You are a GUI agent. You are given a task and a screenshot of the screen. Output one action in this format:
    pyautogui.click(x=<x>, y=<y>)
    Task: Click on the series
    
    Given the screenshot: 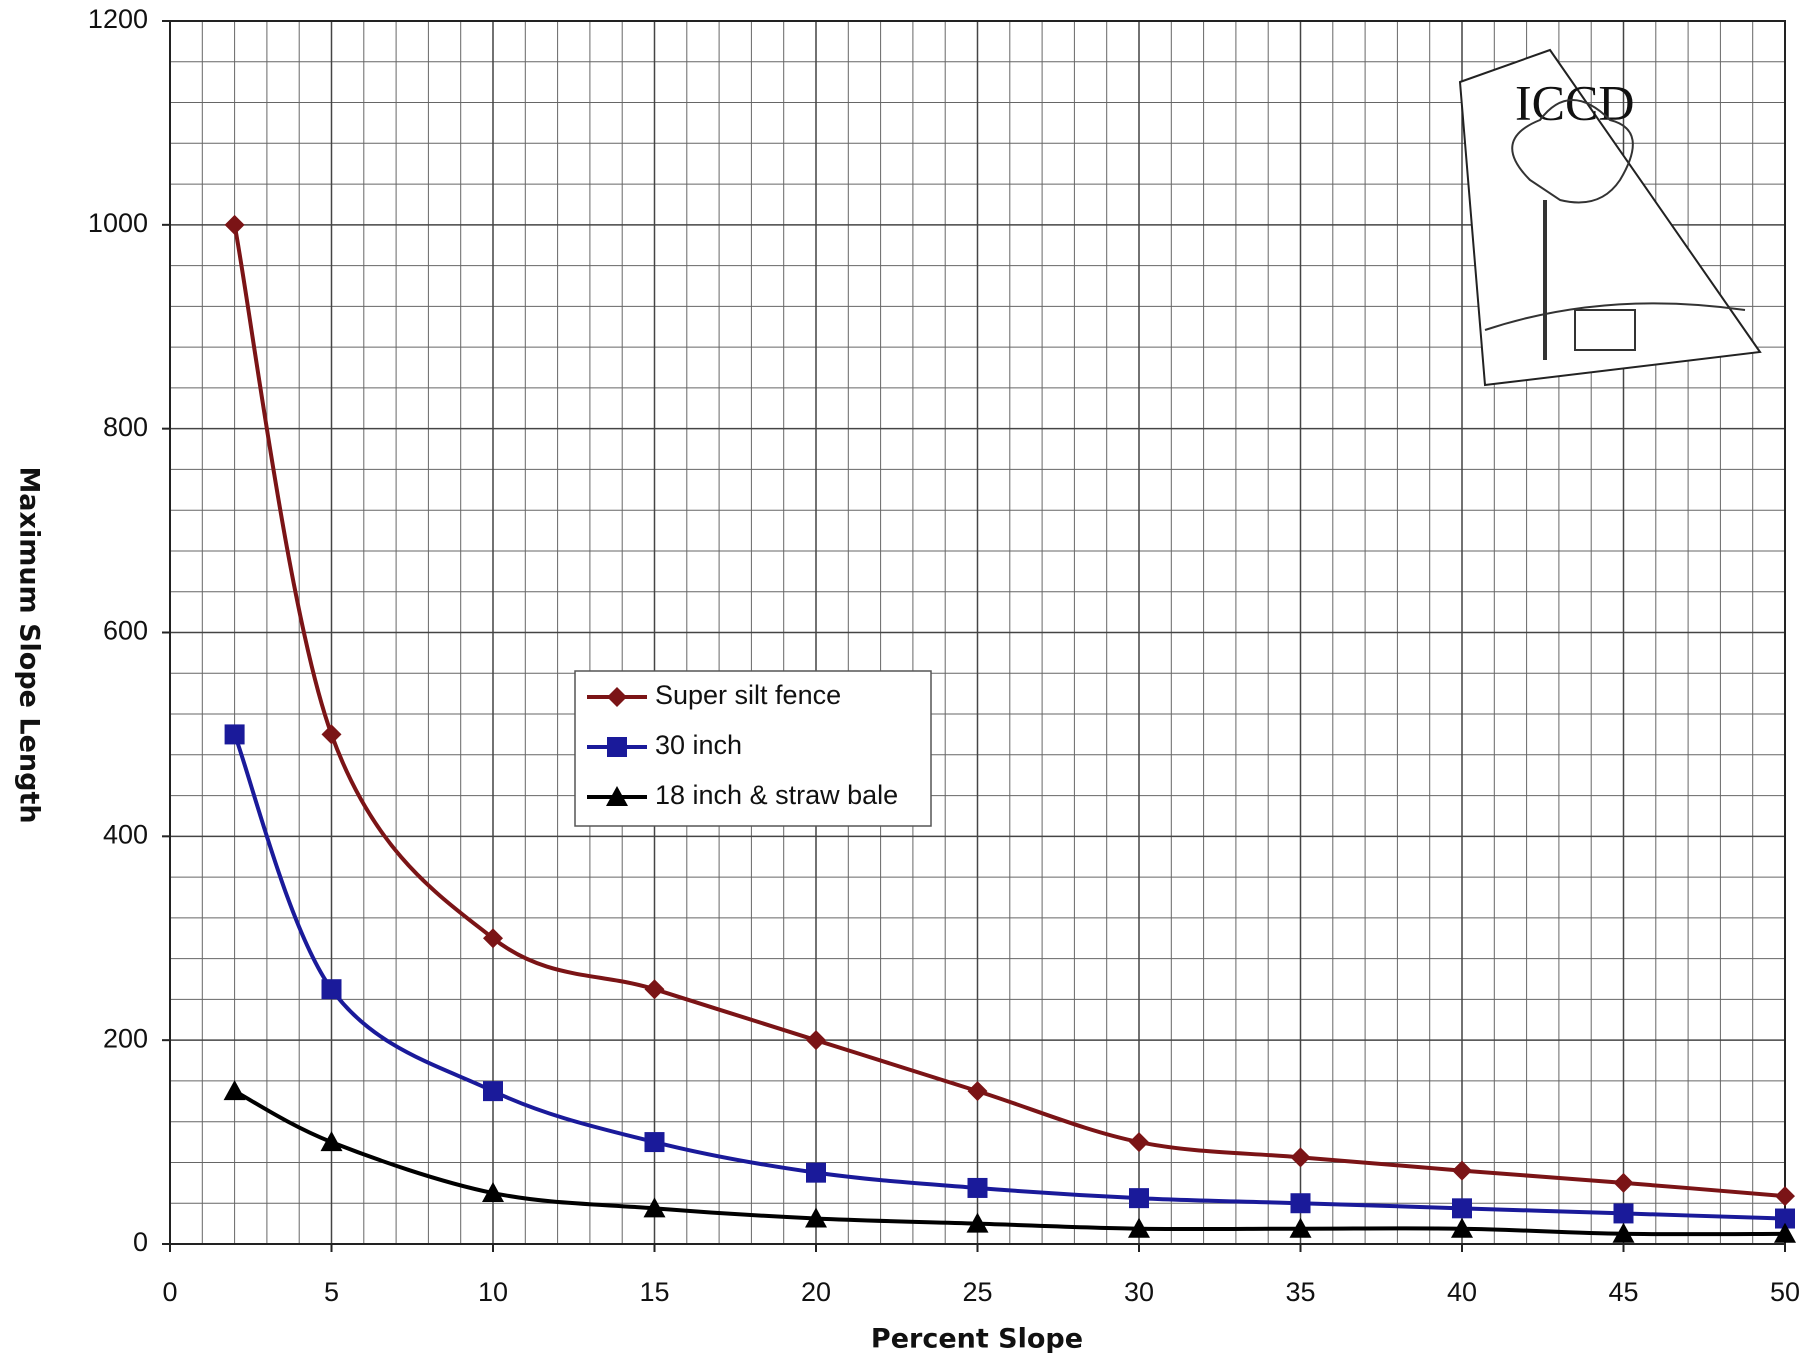 What is the action you would take?
    pyautogui.click(x=1009, y=1161)
    